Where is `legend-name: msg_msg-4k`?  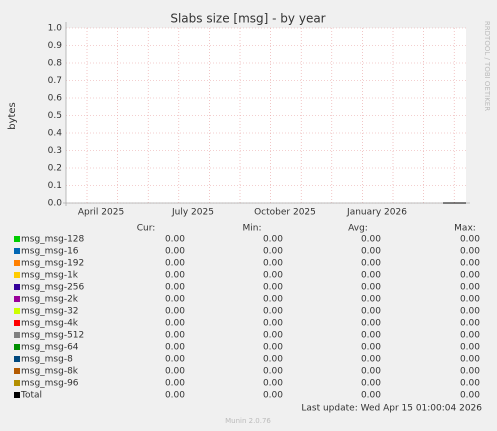 legend-name: msg_msg-4k is located at coordinates (50, 324).